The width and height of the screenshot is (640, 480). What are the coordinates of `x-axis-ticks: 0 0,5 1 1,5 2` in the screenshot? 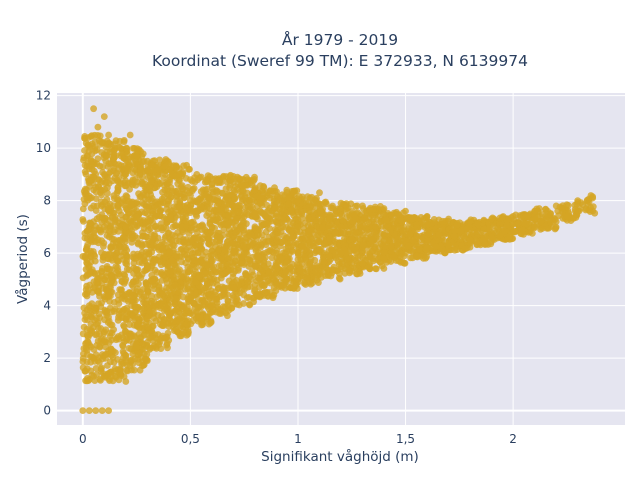 It's located at (298, 439).